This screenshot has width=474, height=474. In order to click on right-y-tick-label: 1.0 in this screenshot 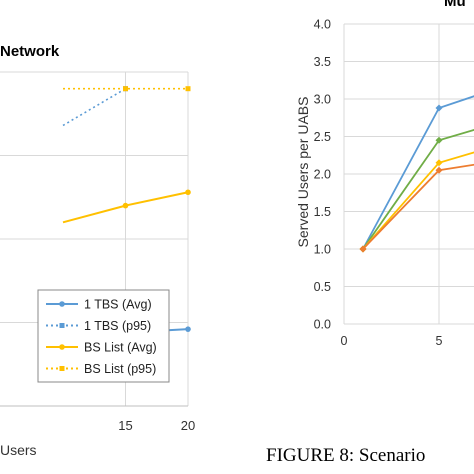, I will do `click(322, 250)`.